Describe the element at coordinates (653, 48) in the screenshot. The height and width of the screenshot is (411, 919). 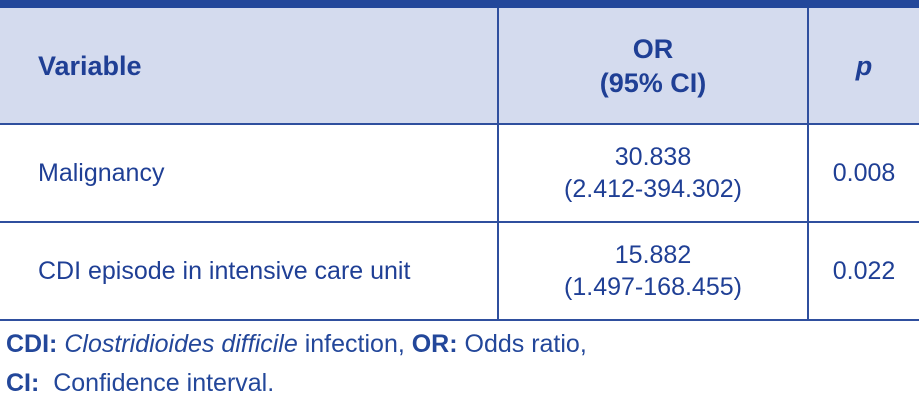
I see `header-or: OR` at that location.